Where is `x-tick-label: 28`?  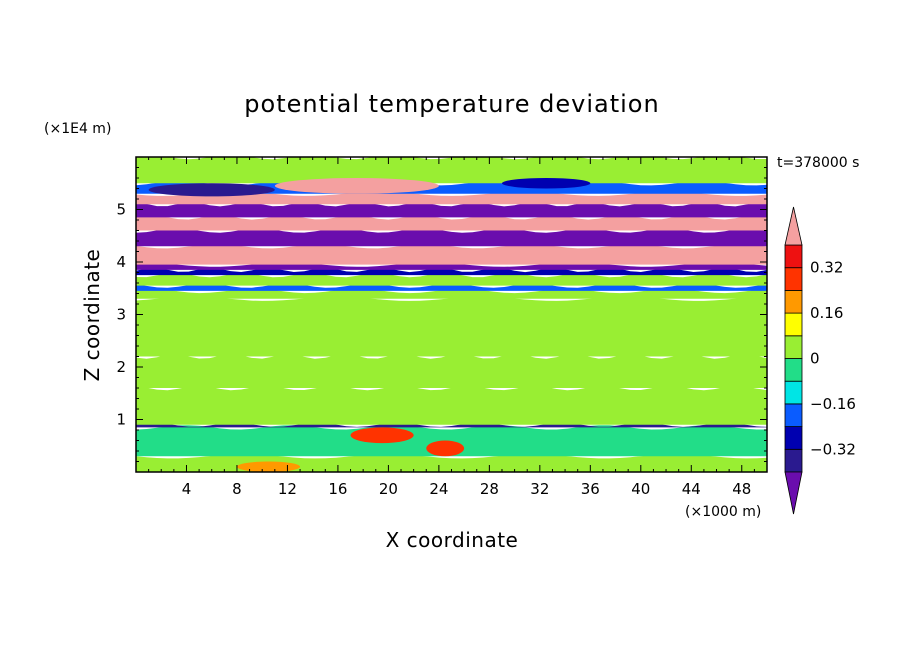
x-tick-label: 28 is located at coordinates (489, 489).